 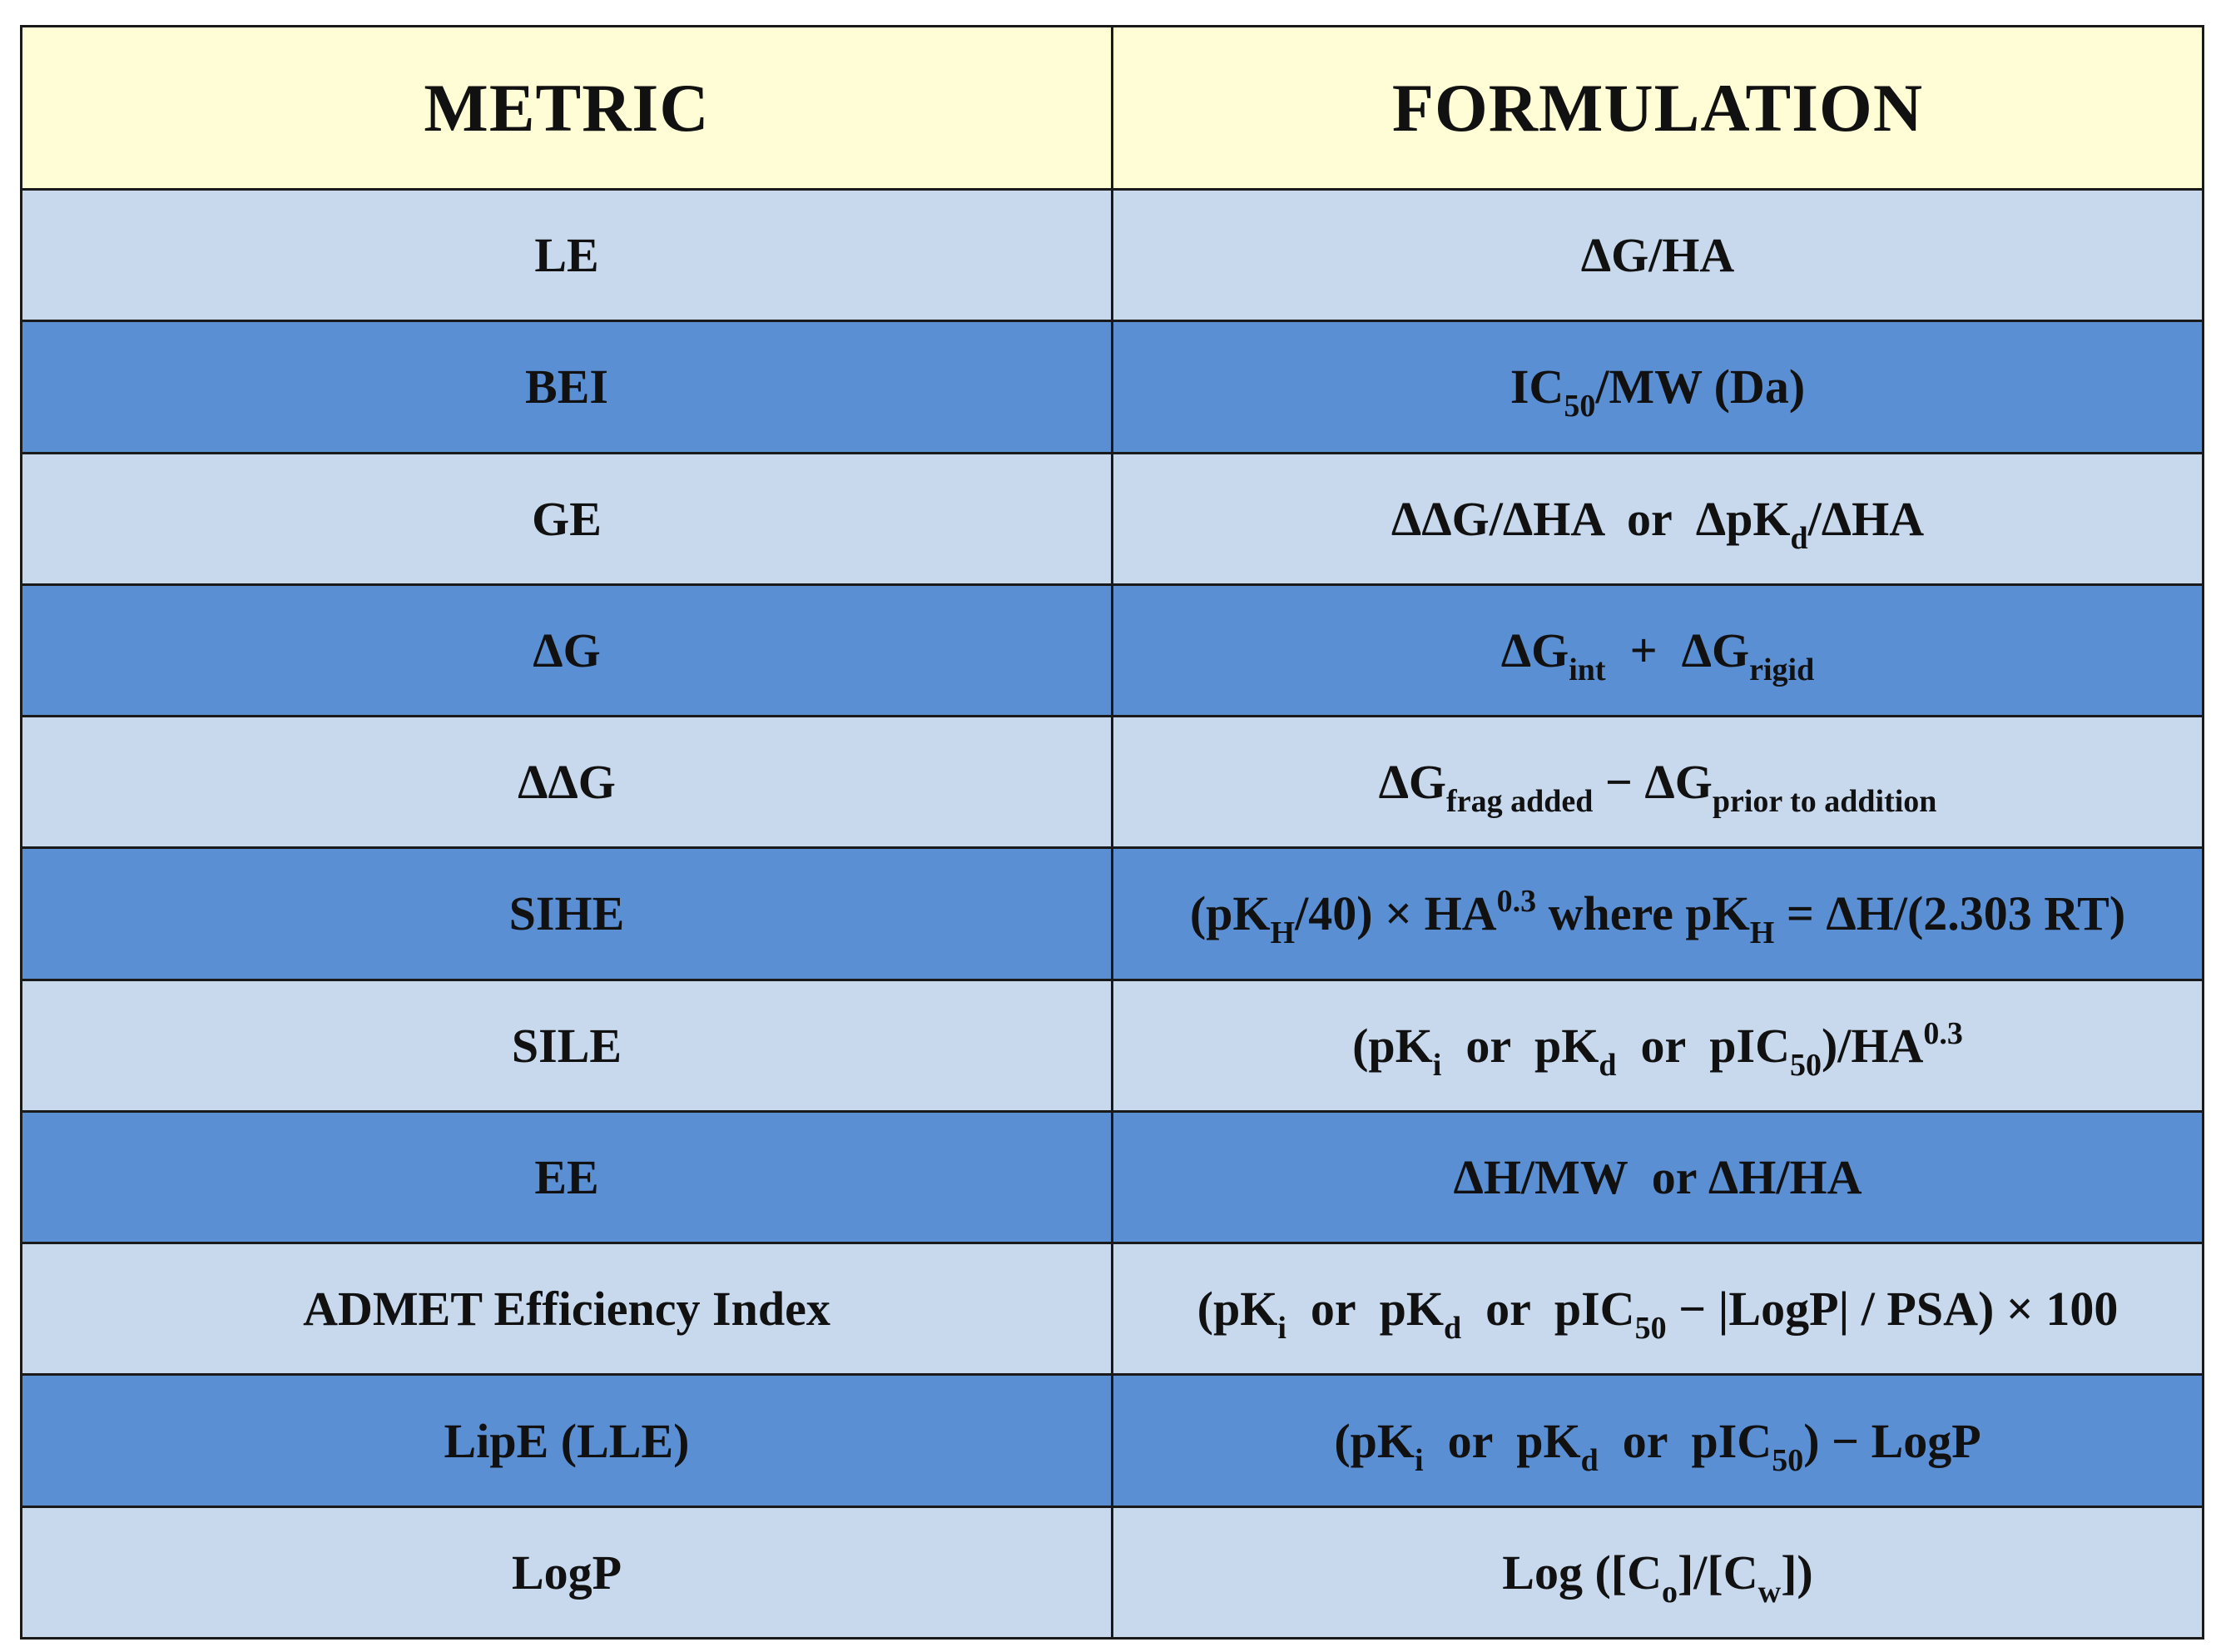 What do you see at coordinates (1591, 518) in the screenshot?
I see `formula-text: ΔΔG/ΔHA or ΔpK` at bounding box center [1591, 518].